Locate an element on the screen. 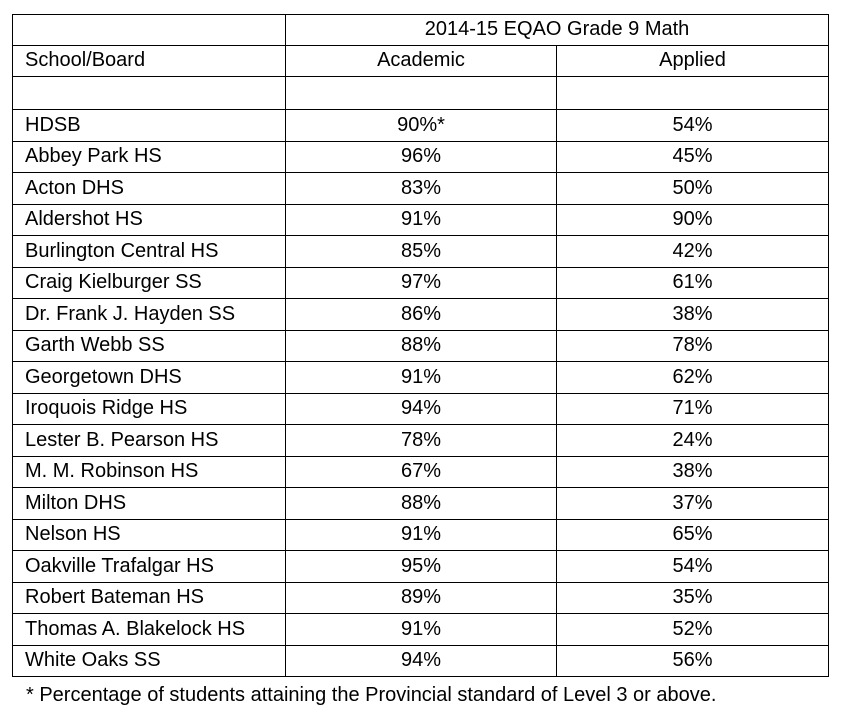 Image resolution: width=845 pixels, height=723 pixels. academic-cell: 89% is located at coordinates (421, 597).